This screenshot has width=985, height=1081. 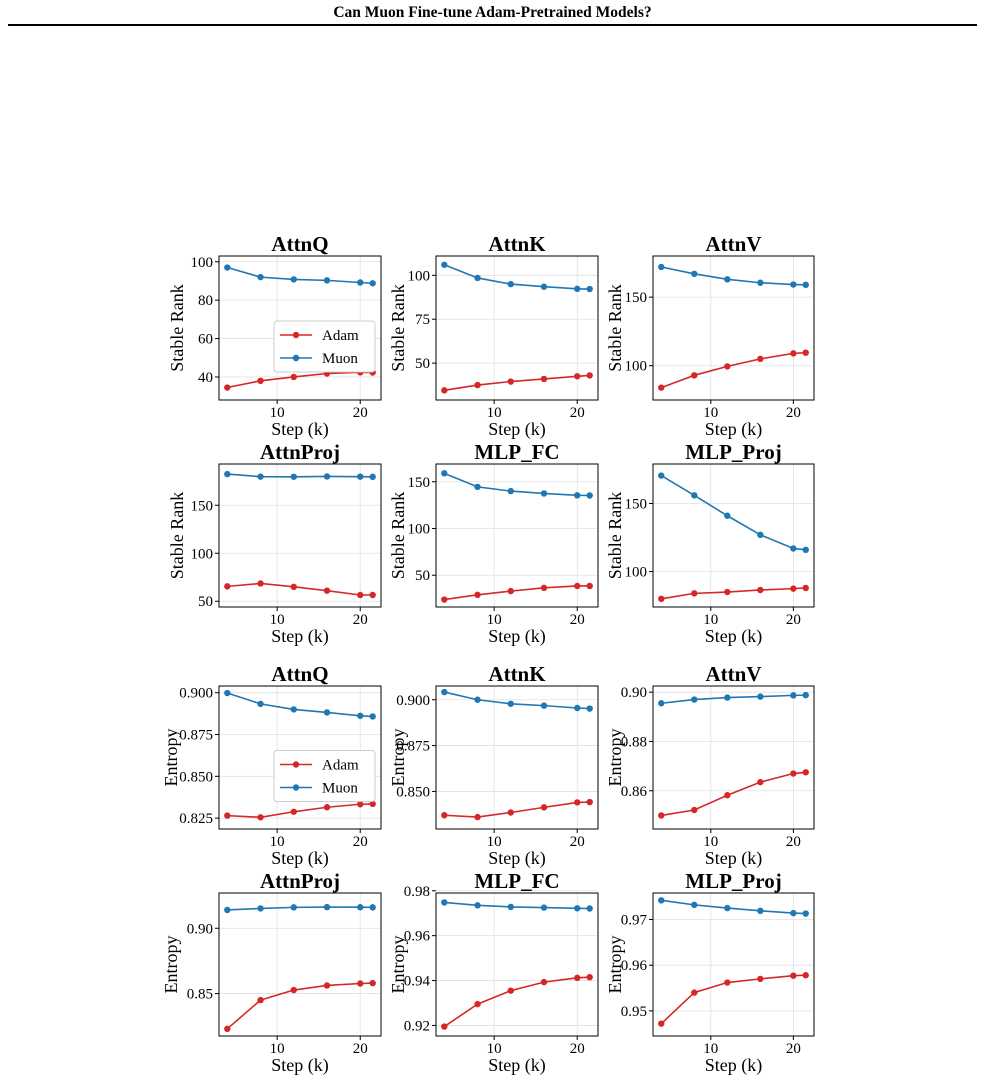 What do you see at coordinates (296, 335) in the screenshot?
I see `legend-marker-adam` at bounding box center [296, 335].